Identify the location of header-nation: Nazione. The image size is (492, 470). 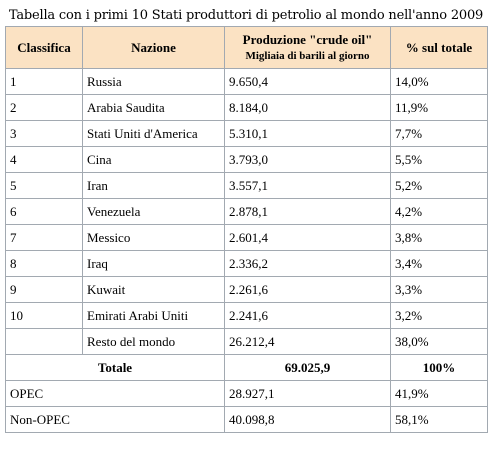
(153, 47).